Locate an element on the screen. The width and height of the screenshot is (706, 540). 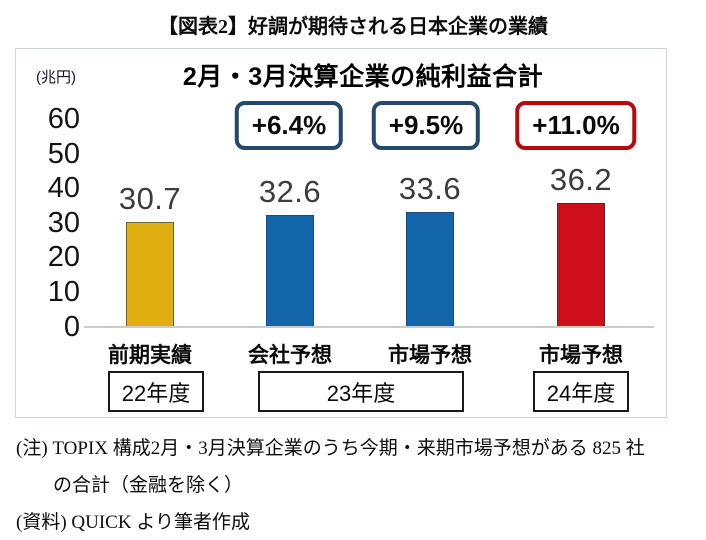
growth-badge-market-forecast-24: +11.0% is located at coordinates (576, 125).